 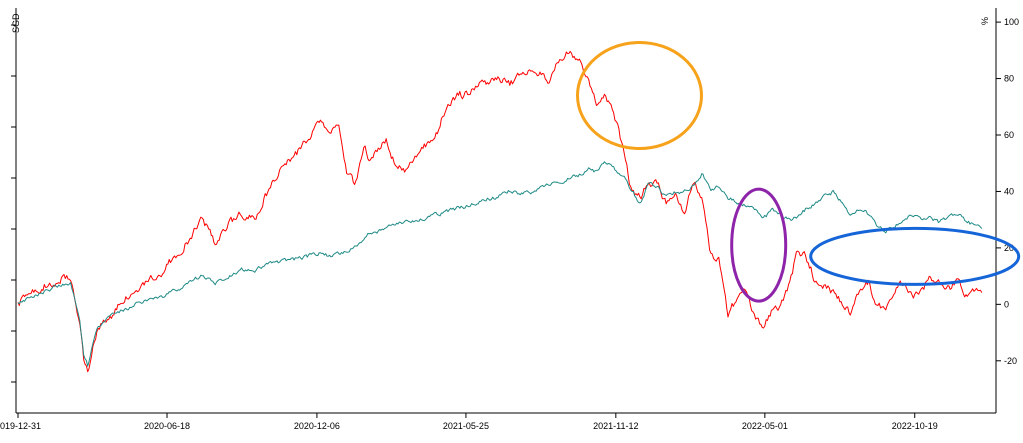 What do you see at coordinates (1009, 248) in the screenshot?
I see `right-tick-label: 20` at bounding box center [1009, 248].